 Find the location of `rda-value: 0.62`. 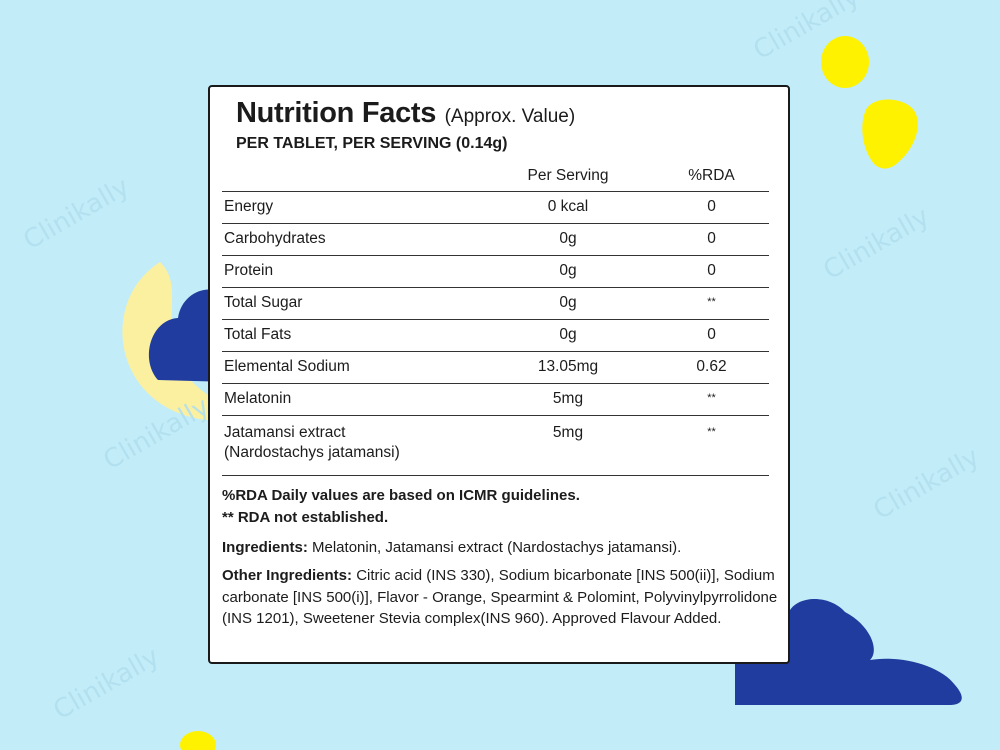

rda-value: 0.62 is located at coordinates (711, 367).